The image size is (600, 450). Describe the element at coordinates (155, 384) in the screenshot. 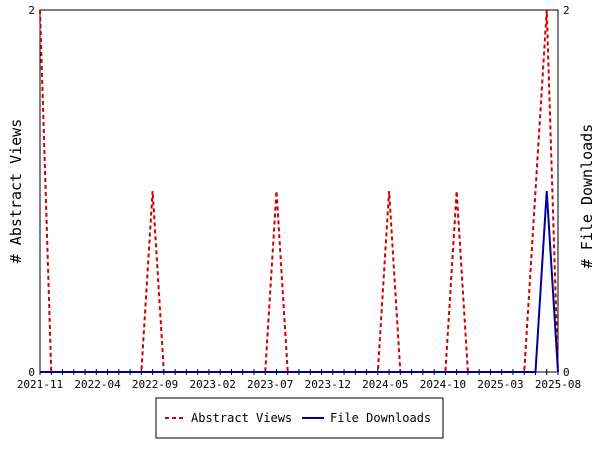

I see `x-tick-label: 2022-09` at that location.